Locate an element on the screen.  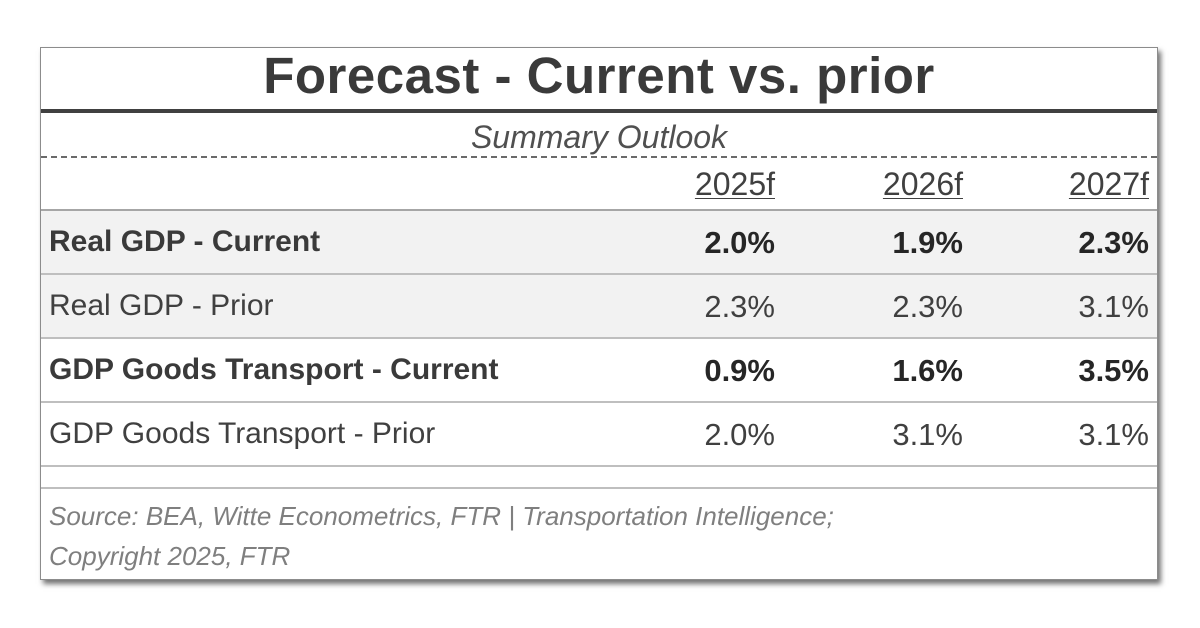
cell-2026f: 3.1% is located at coordinates (927, 434).